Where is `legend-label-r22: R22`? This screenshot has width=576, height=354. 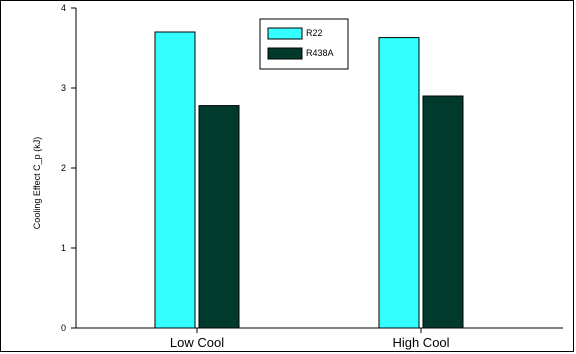 legend-label-r22: R22 is located at coordinates (314, 33).